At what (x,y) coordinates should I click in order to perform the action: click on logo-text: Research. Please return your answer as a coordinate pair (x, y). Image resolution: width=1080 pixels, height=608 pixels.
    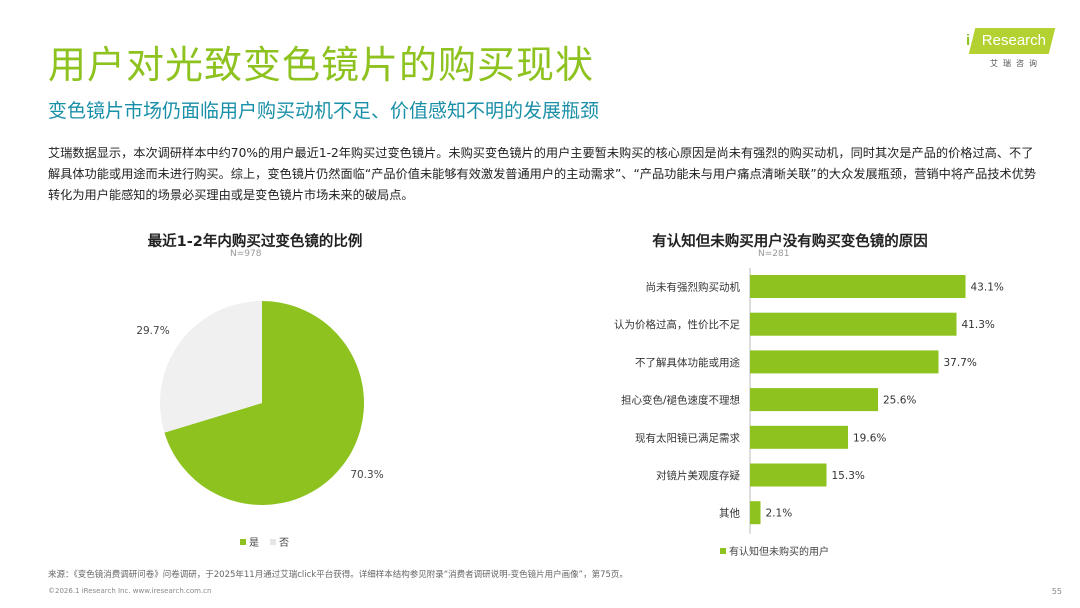
    Looking at the image, I should click on (1013, 40).